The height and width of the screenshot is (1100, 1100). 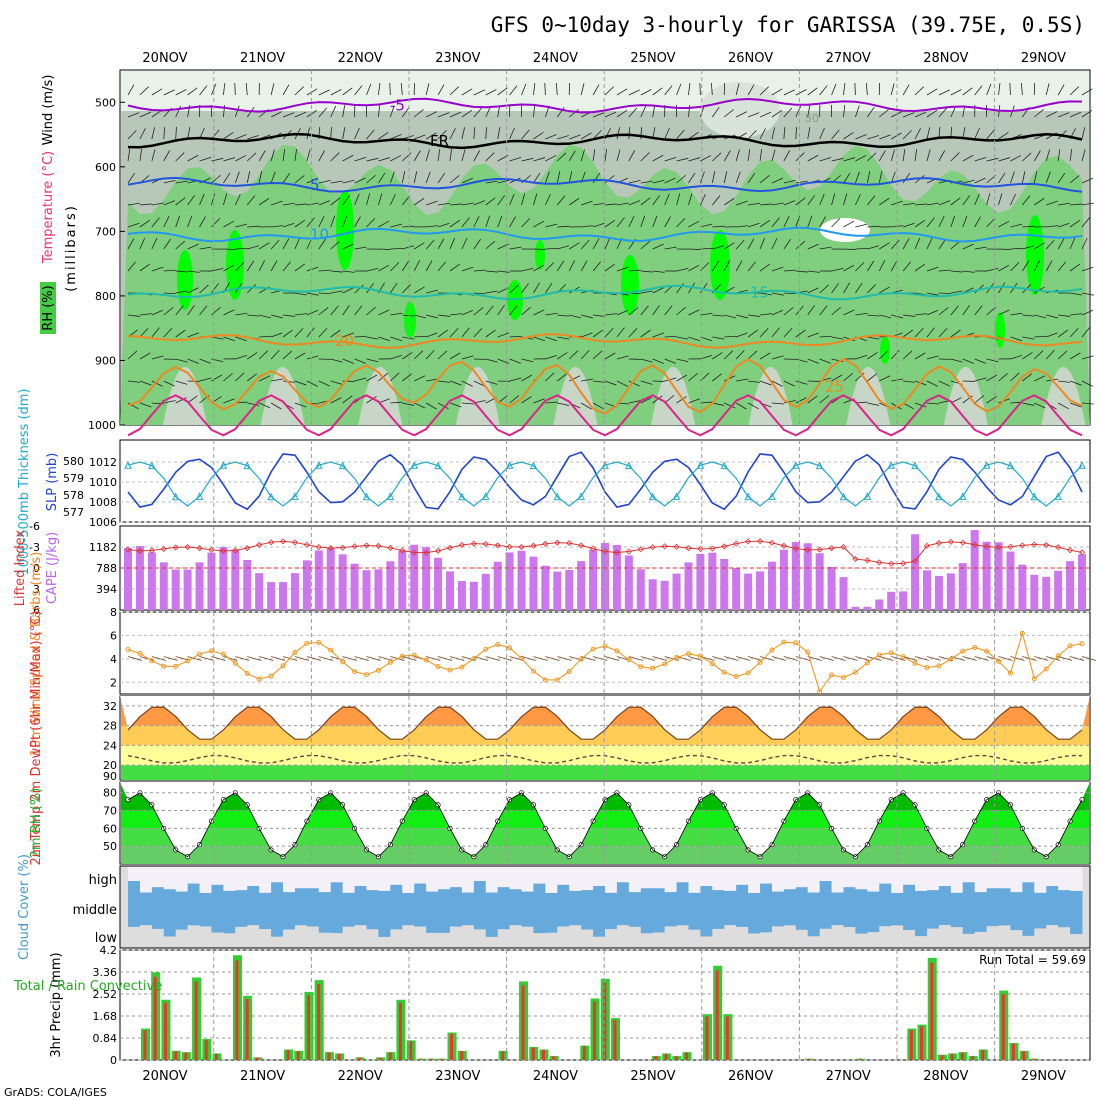 I want to click on wind10m-line, so click(x=605, y=662).